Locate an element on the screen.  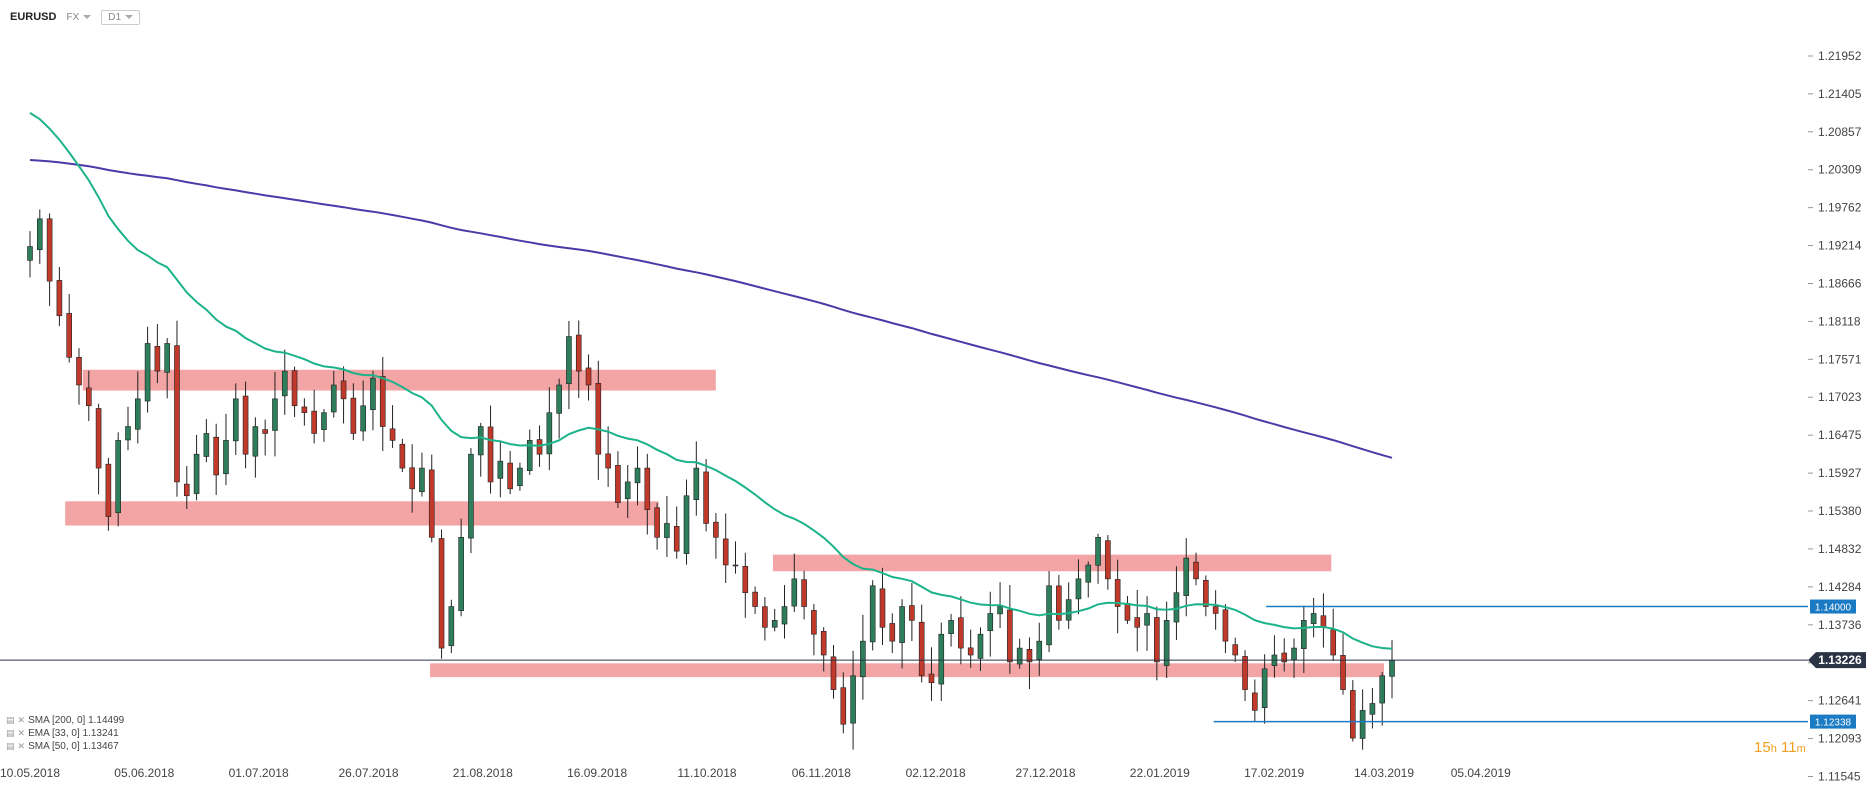
legend-label: SMA [50, 0] 1.13467 is located at coordinates (73, 746).